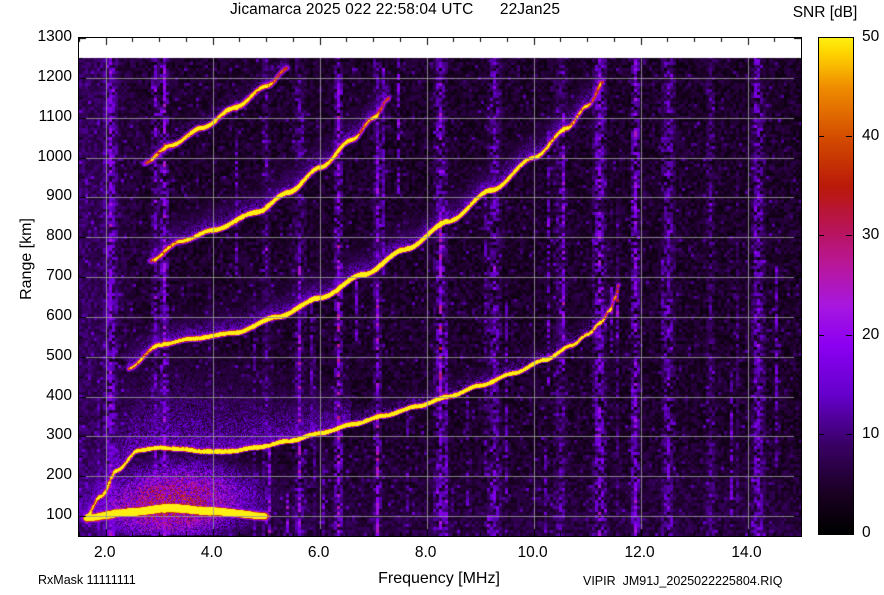  What do you see at coordinates (746, 552) in the screenshot?
I see `x-tick-label: 14.0` at bounding box center [746, 552].